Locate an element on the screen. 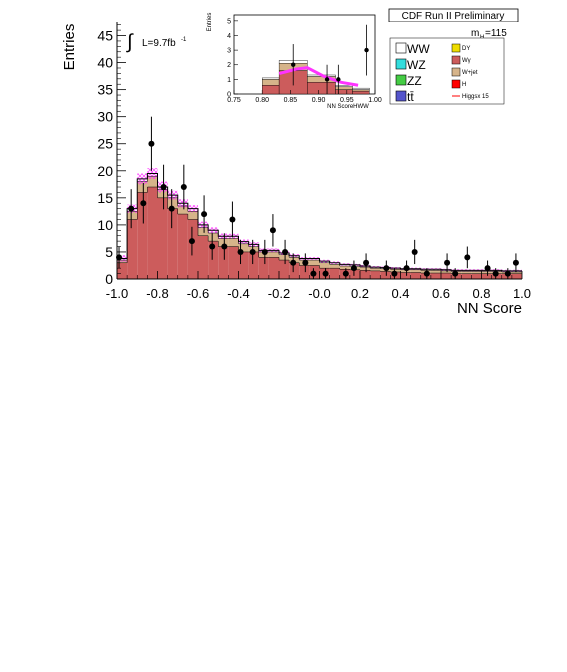 The width and height of the screenshot is (567, 672). inset-y-axis-label: Entries is located at coordinates (210, 22).